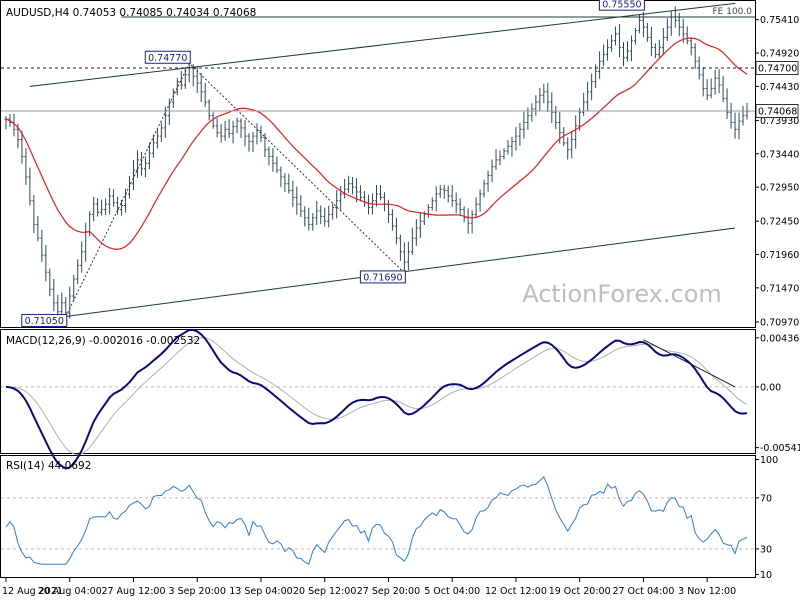 This screenshot has width=800, height=600. I want to click on swing-label: 0.71050, so click(44, 320).